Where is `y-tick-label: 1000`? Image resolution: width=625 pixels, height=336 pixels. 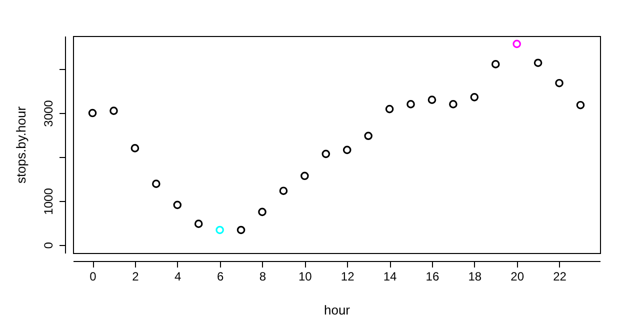
y-tick-label: 1000 is located at coordinates (49, 201).